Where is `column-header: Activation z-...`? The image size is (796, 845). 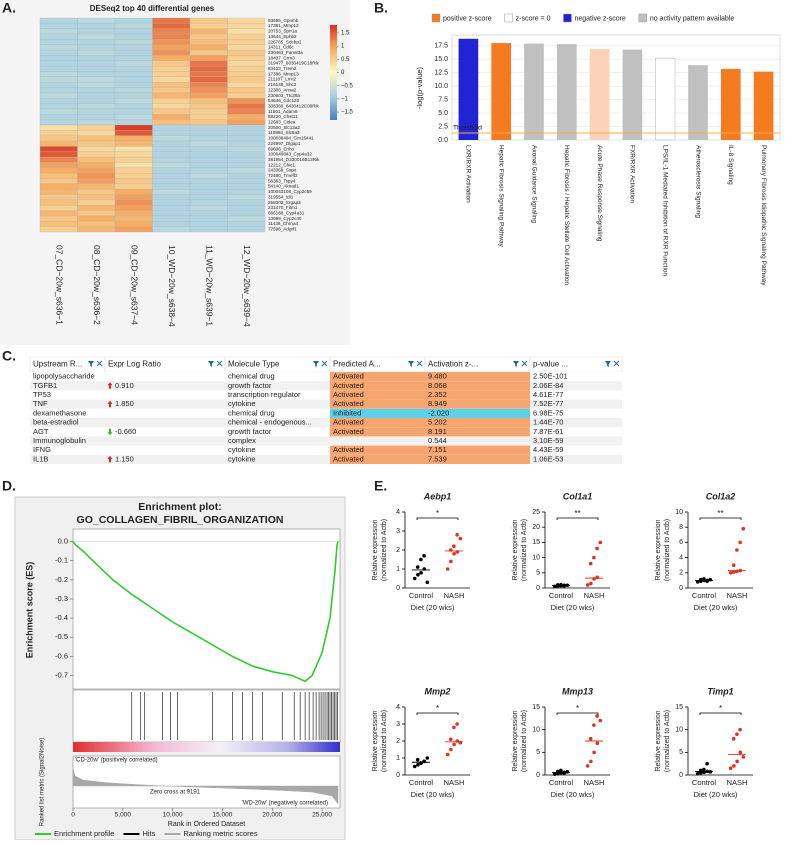
column-header: Activation z-... is located at coordinates (453, 364).